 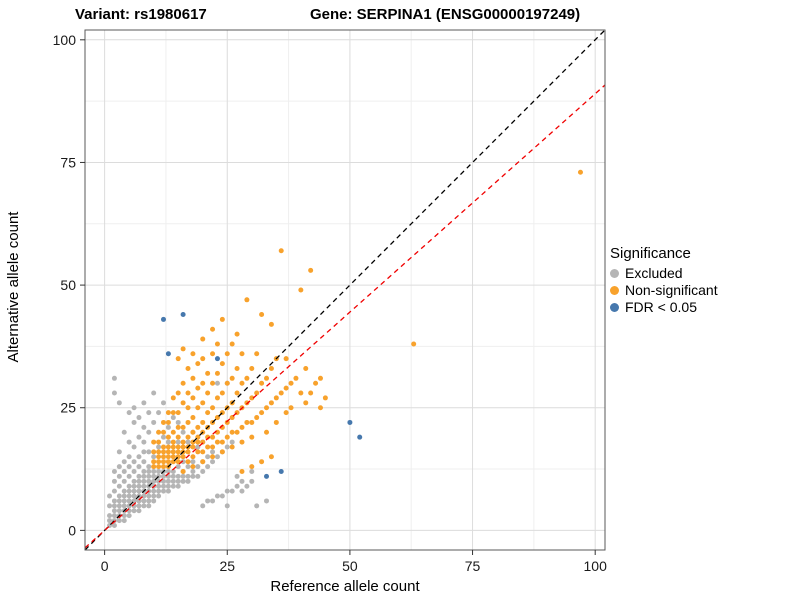 I want to click on legend-item-label: Non-significant, so click(x=671, y=290).